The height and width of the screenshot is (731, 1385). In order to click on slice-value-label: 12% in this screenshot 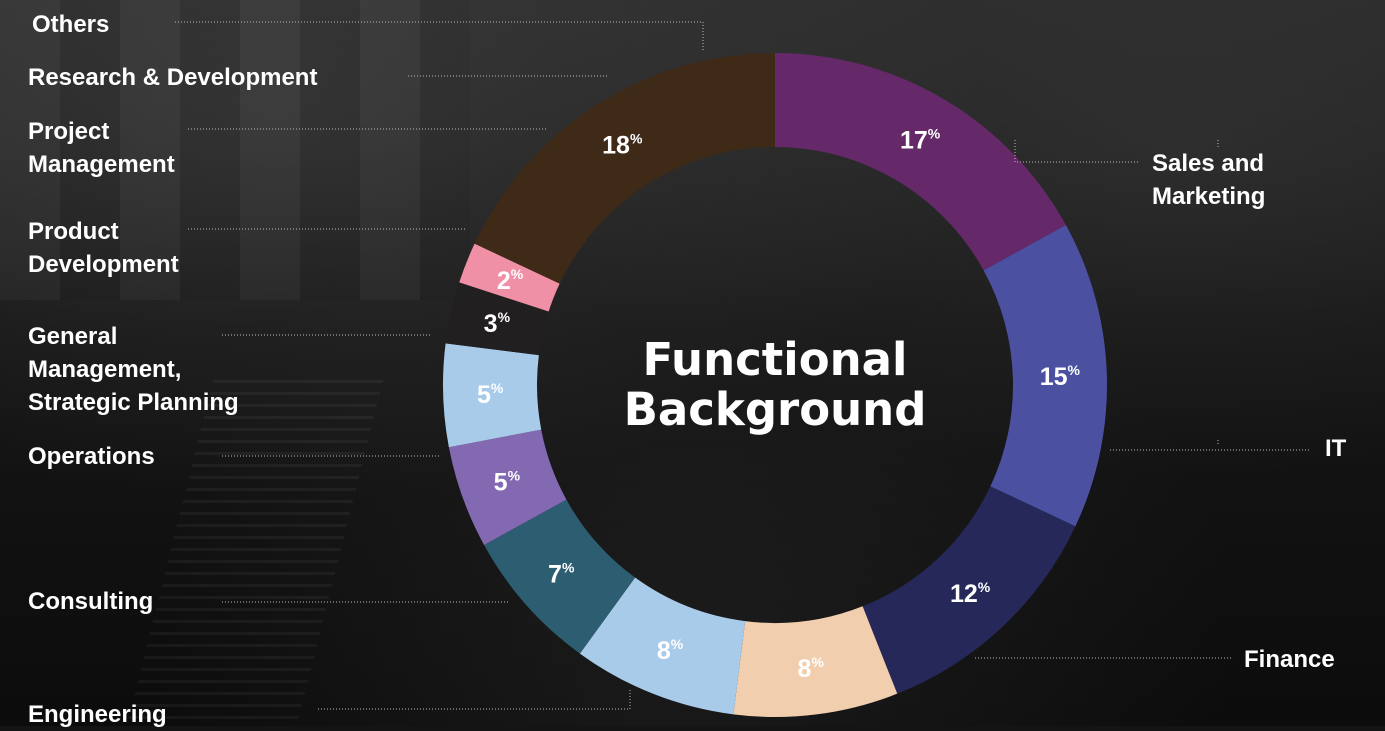, I will do `click(970, 593)`.